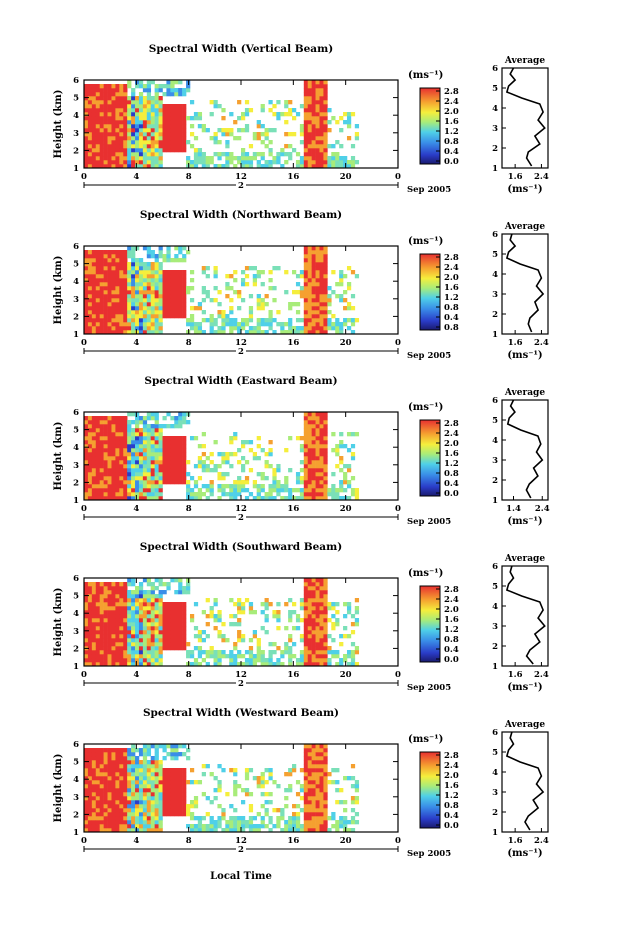 The width and height of the screenshot is (618, 929). Describe the element at coordinates (451, 484) in the screenshot. I see `colorbar-tick-label: 0.4` at that location.